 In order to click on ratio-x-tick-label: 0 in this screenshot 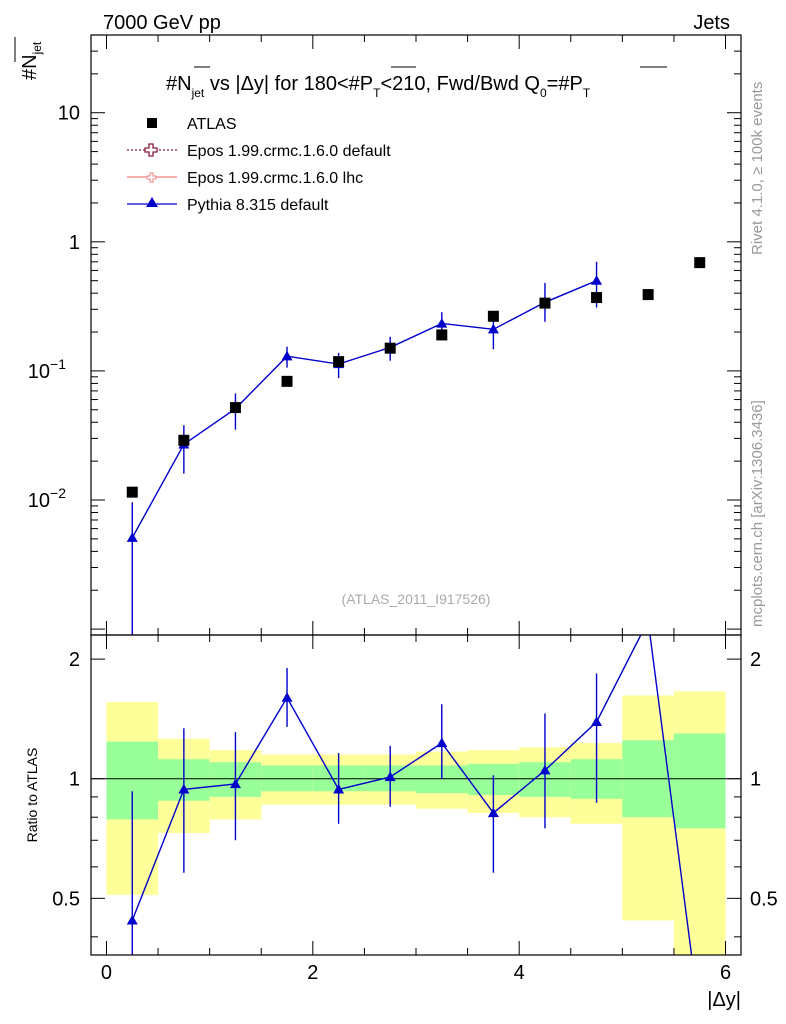, I will do `click(106, 973)`.